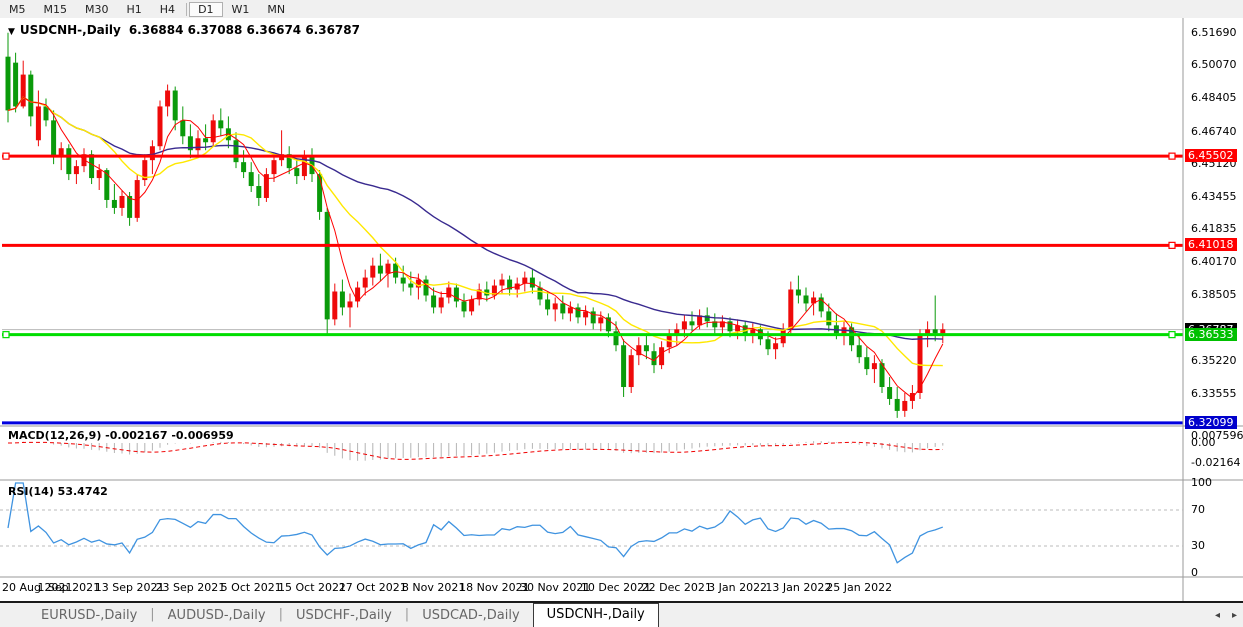 This screenshot has width=1243, height=627. Describe the element at coordinates (595, 615) in the screenshot. I see `chart-tab-usdcnh: USDCNH-,Daily` at that location.